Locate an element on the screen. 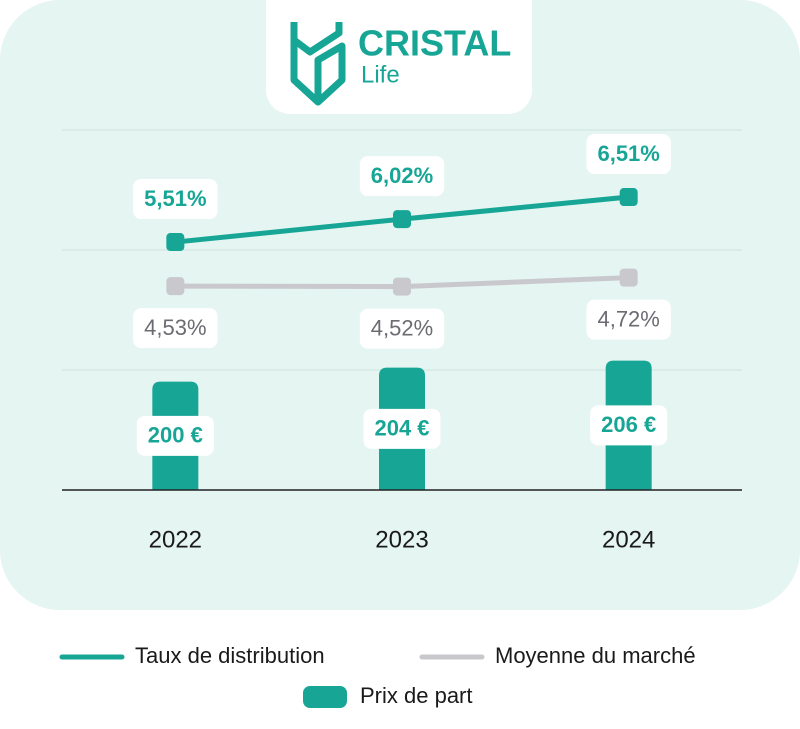 Image resolution: width=800 pixels, height=729 pixels. value-label: 5,51% is located at coordinates (175, 198).